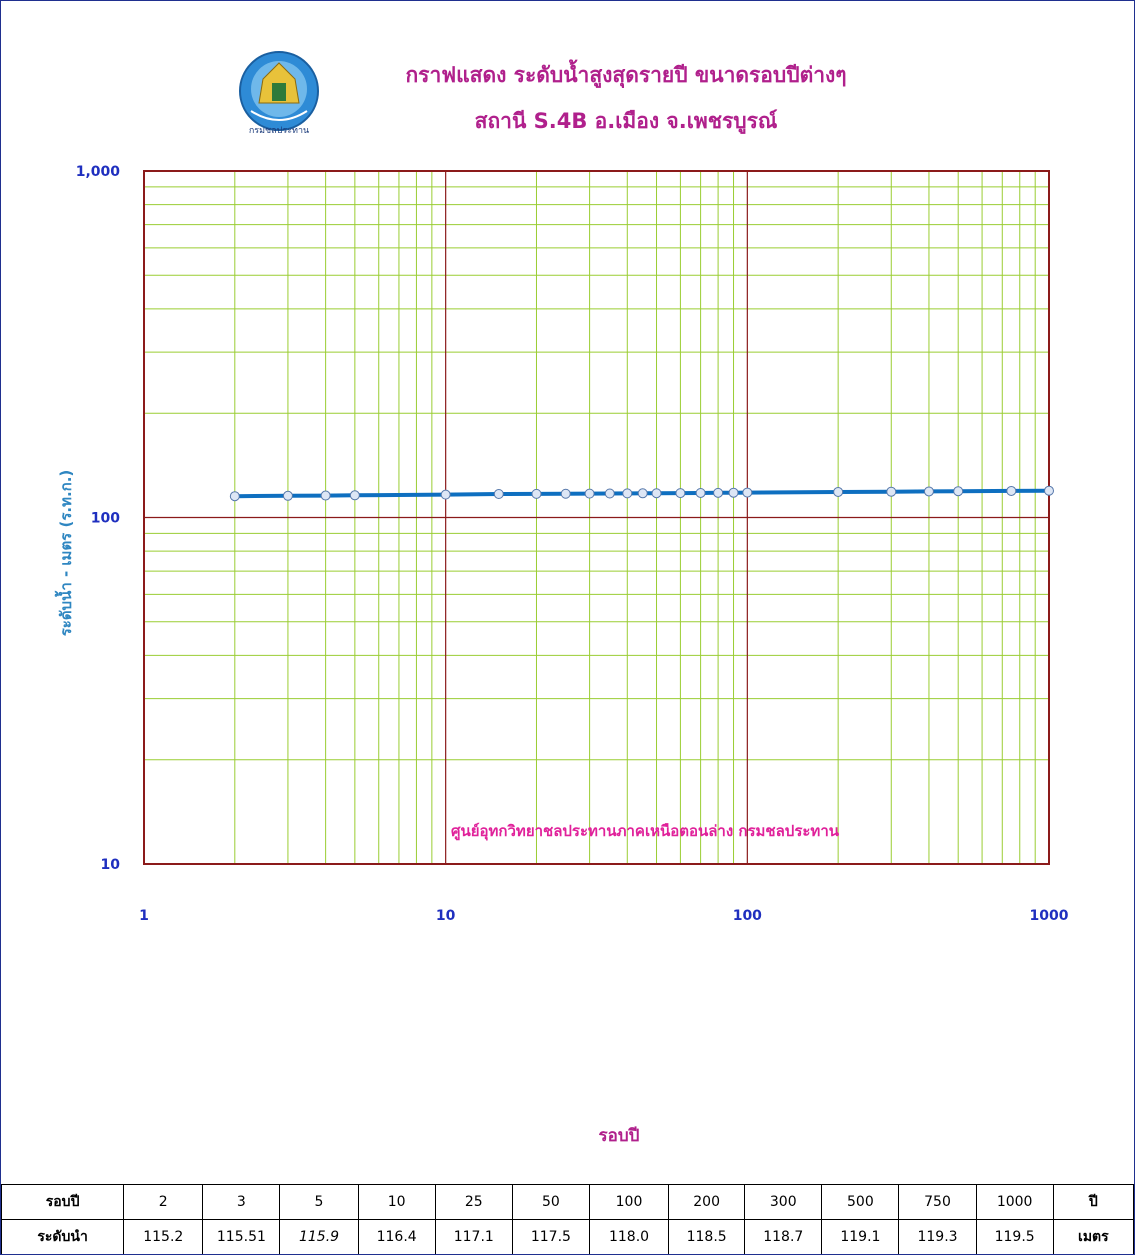 Image resolution: width=1135 pixels, height=1255 pixels. I want to click on rid-logo-icon: กรมชลประทาน, so click(279, 93).